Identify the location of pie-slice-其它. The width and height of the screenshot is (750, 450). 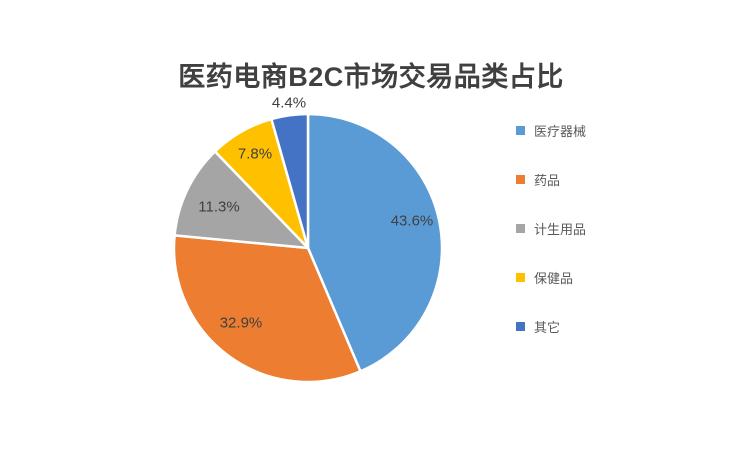
(290, 181).